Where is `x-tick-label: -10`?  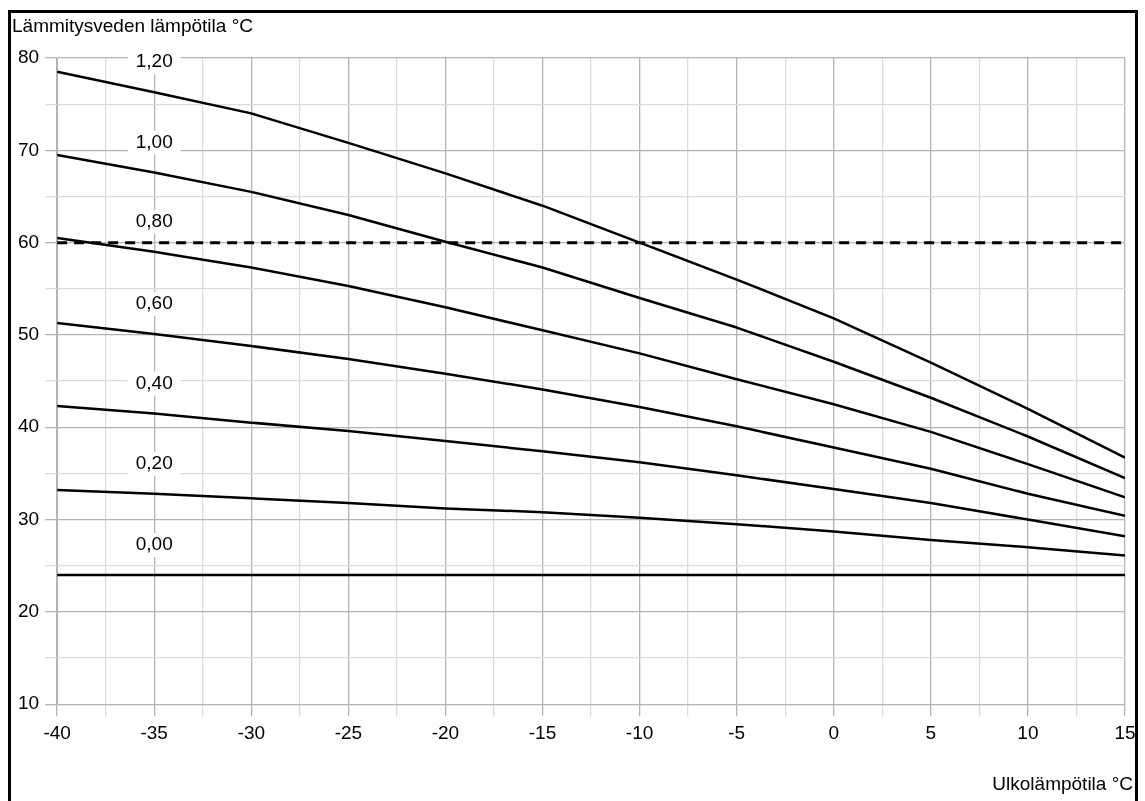 x-tick-label: -10 is located at coordinates (639, 732).